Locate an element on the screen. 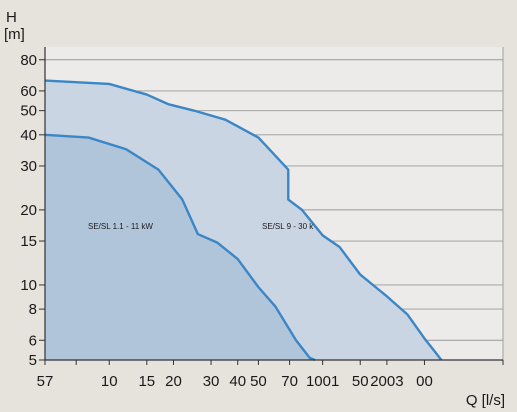 Image resolution: width=517 pixels, height=412 pixels. x-tick-label: 30 is located at coordinates (211, 381).